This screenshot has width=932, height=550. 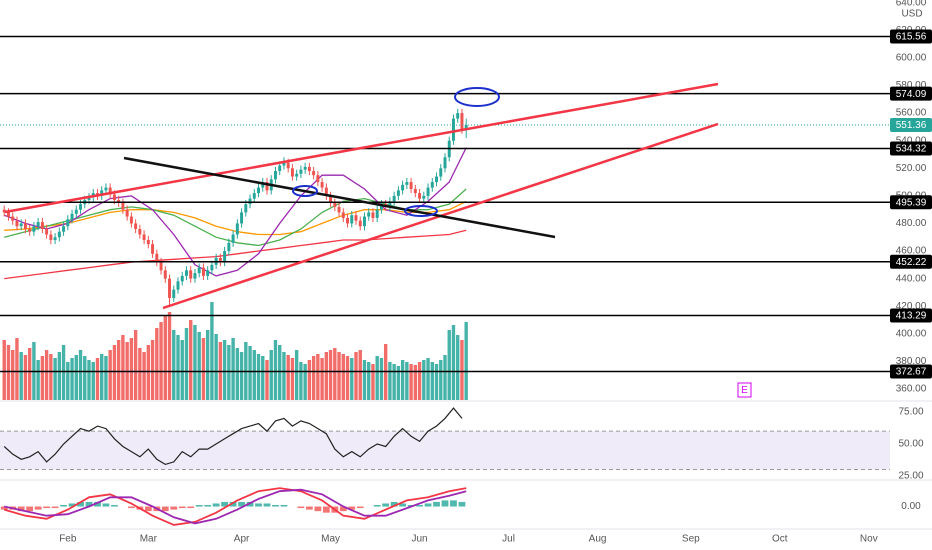 I want to click on x-tick-label: May, so click(x=330, y=539).